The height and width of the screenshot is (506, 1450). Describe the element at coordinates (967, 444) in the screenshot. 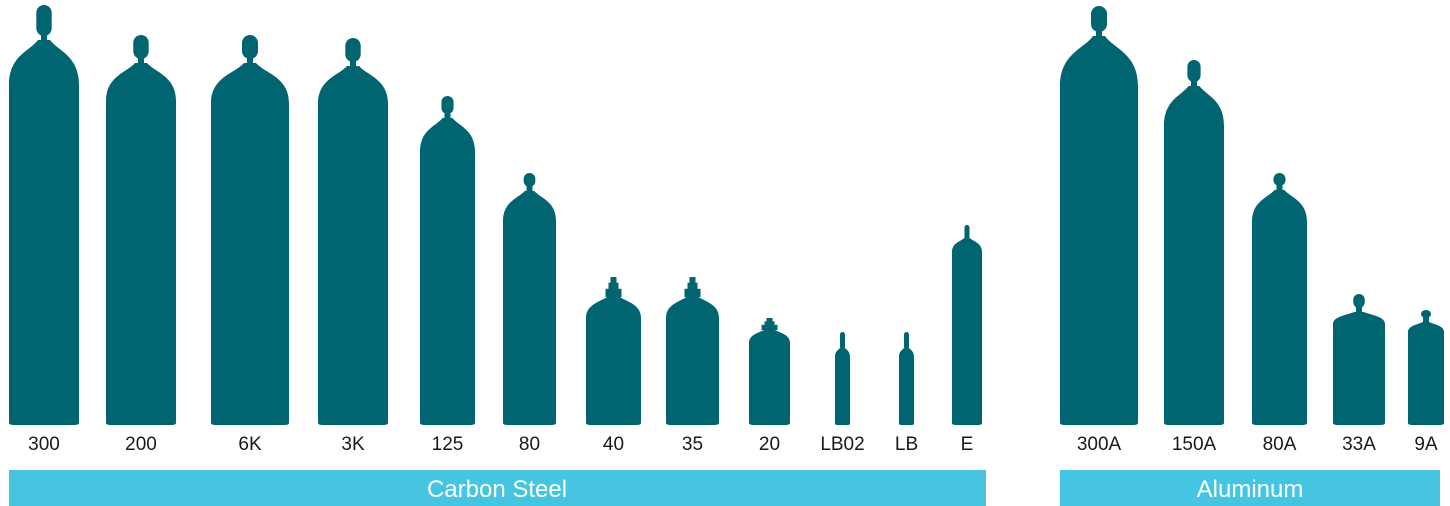

I see `cylinder-label-e: E` at that location.